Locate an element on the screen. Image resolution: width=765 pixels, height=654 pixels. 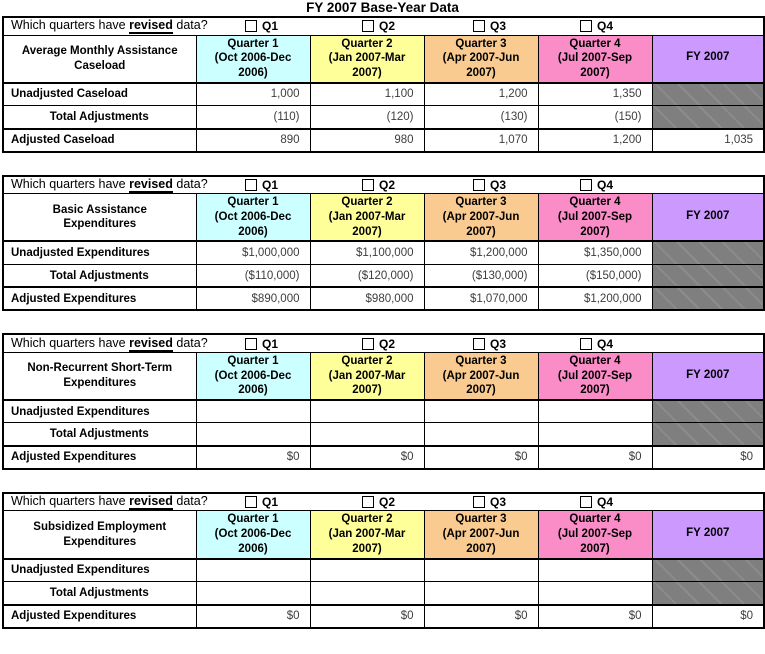
value-cell: 980 is located at coordinates (367, 140).